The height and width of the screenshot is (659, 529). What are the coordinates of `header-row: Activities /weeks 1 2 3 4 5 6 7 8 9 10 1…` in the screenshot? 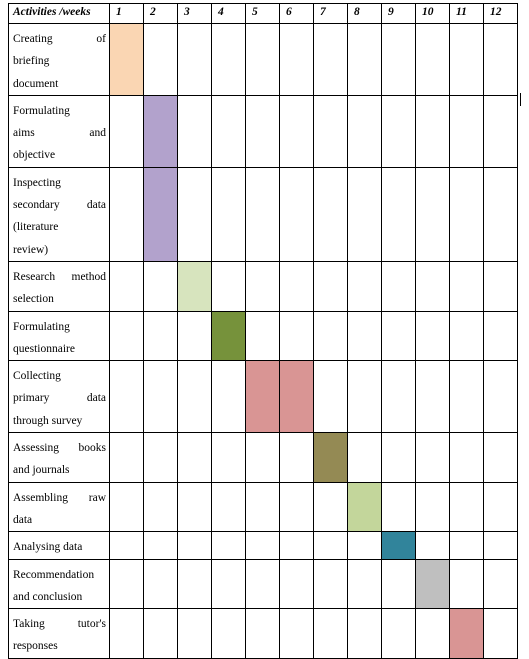 It's located at (263, 13).